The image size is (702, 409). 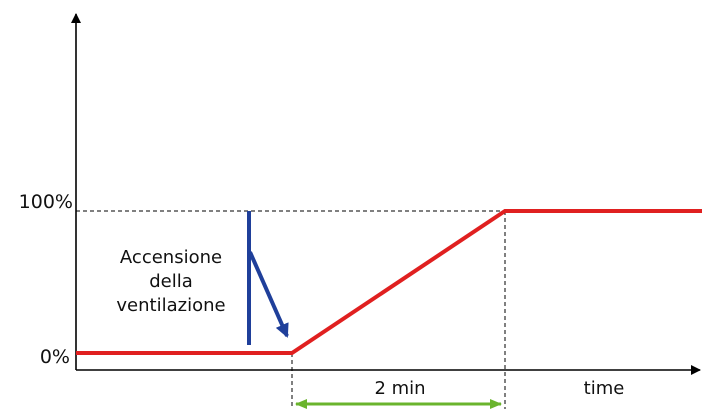 I want to click on annotation-arrow, so click(x=268, y=294).